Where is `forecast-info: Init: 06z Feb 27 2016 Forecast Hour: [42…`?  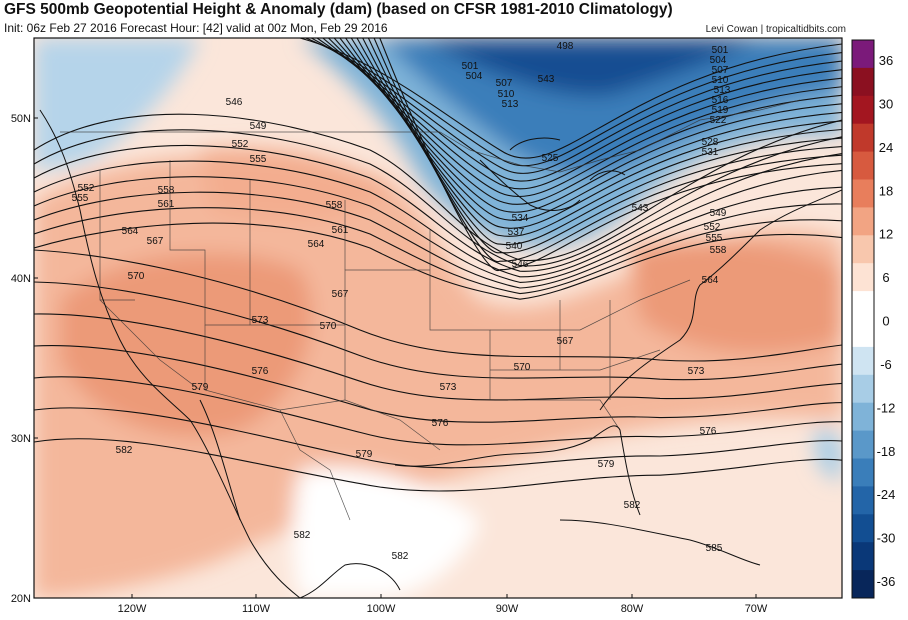 forecast-info: Init: 06z Feb 27 2016 Forecast Hour: [42… is located at coordinates (196, 28).